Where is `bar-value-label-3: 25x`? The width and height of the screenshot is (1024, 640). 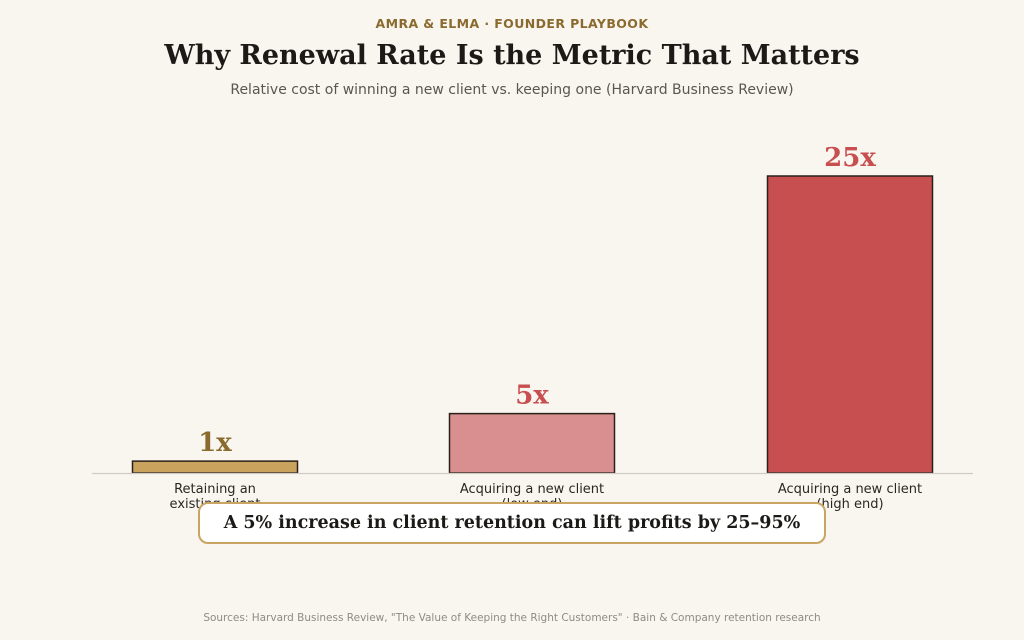
bar-value-label-3: 25x is located at coordinates (850, 158).